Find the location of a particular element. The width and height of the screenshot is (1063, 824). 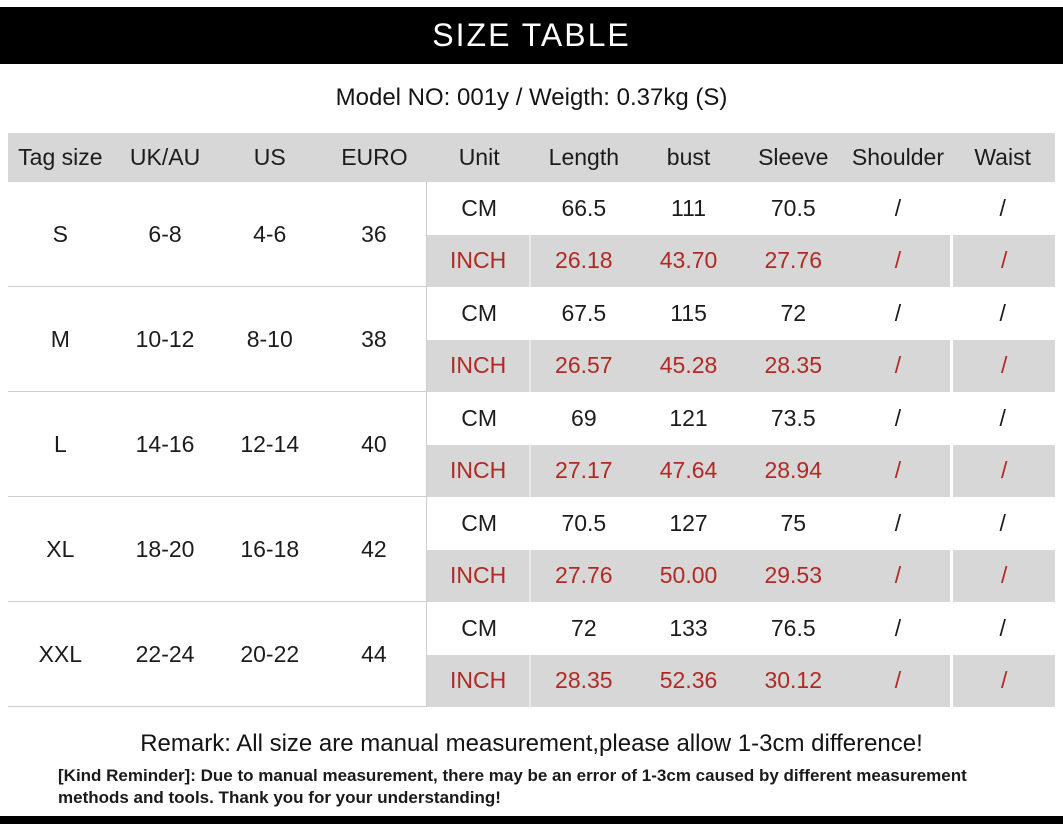

euro-cell: 38 is located at coordinates (374, 339).